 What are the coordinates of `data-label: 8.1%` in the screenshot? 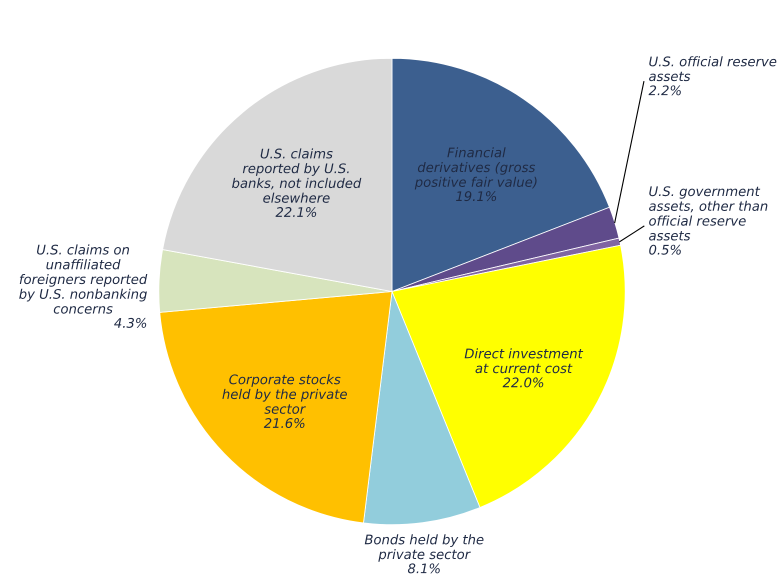 It's located at (424, 568).